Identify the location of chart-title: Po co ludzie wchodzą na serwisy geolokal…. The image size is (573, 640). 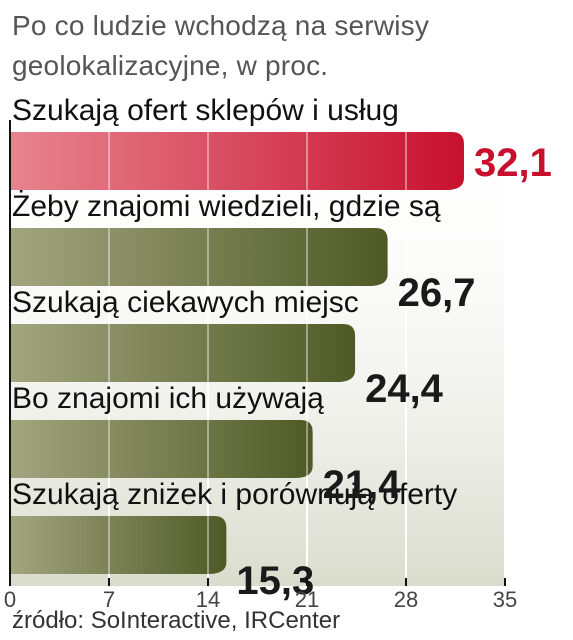
(221, 45).